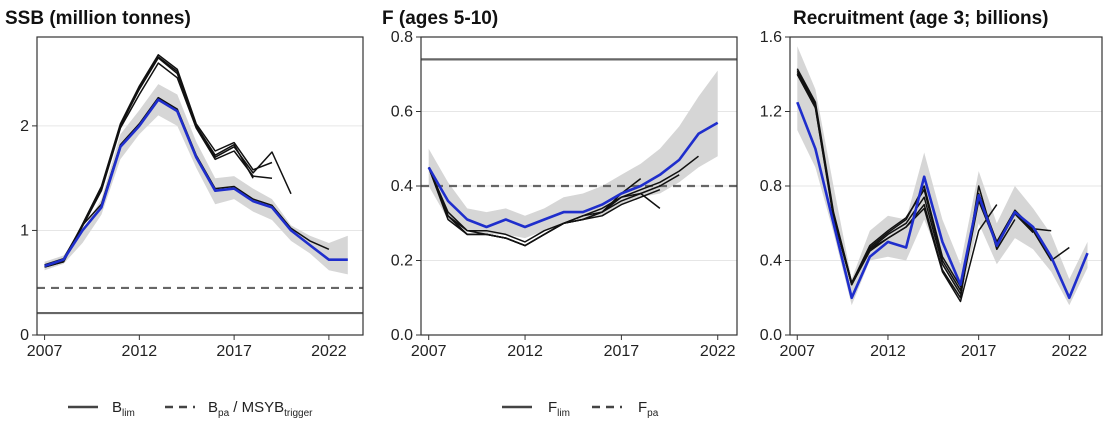 The height and width of the screenshot is (433, 1112). Describe the element at coordinates (648, 409) in the screenshot. I see `legend-fpa-label: Fpa` at that location.